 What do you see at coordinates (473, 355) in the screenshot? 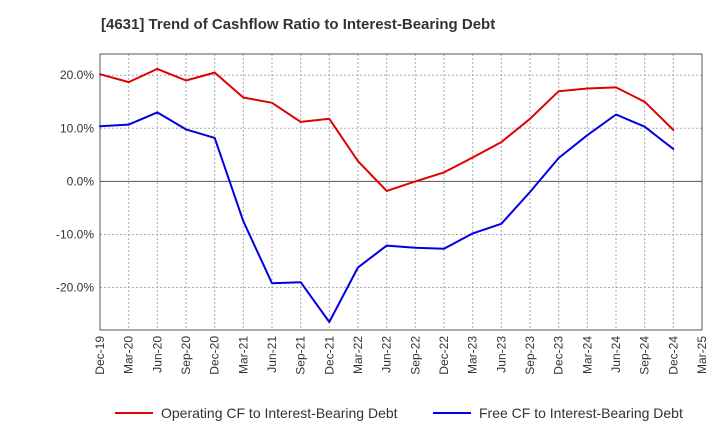
I see `x-tick-label: Mar-23` at bounding box center [473, 355].